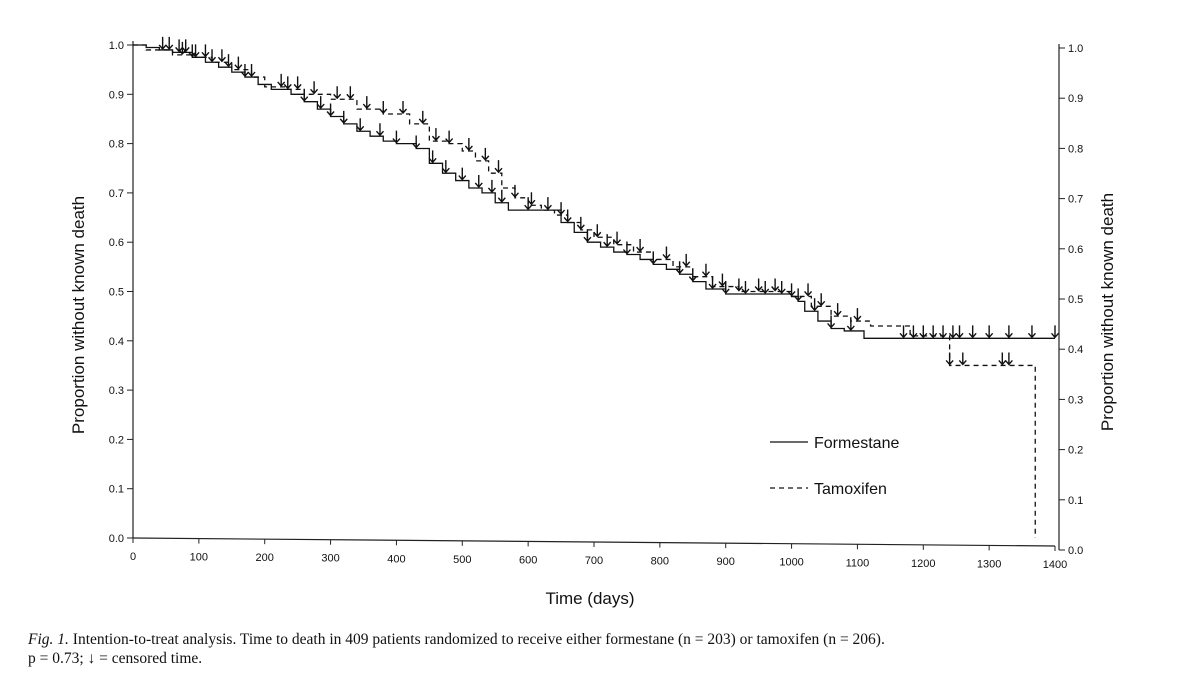 This screenshot has width=1194, height=682. Describe the element at coordinates (594, 561) in the screenshot. I see `x-tick-label: 700` at that location.